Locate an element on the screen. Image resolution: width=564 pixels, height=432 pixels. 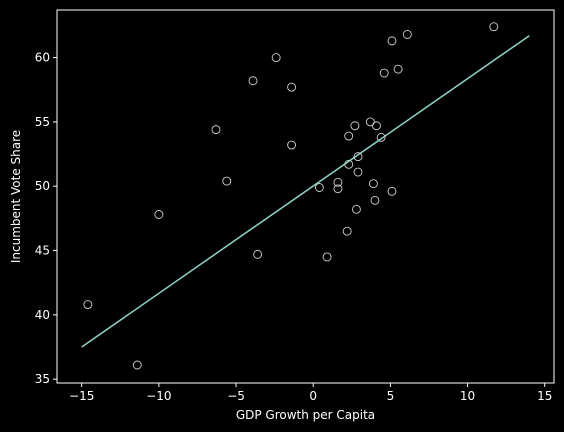
x-tick-label: −10 is located at coordinates (158, 396).